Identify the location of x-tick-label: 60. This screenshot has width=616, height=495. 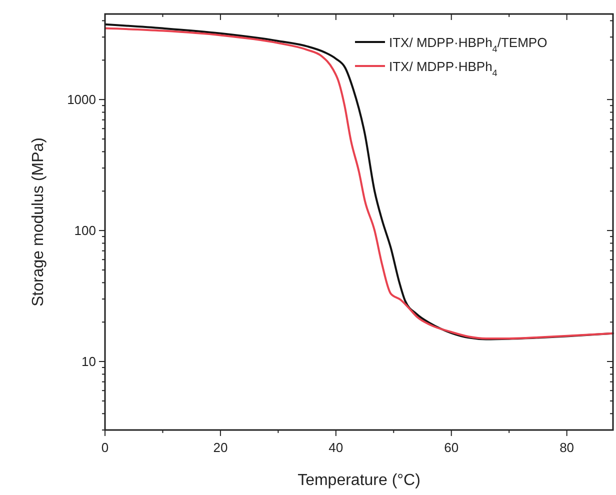
(451, 447).